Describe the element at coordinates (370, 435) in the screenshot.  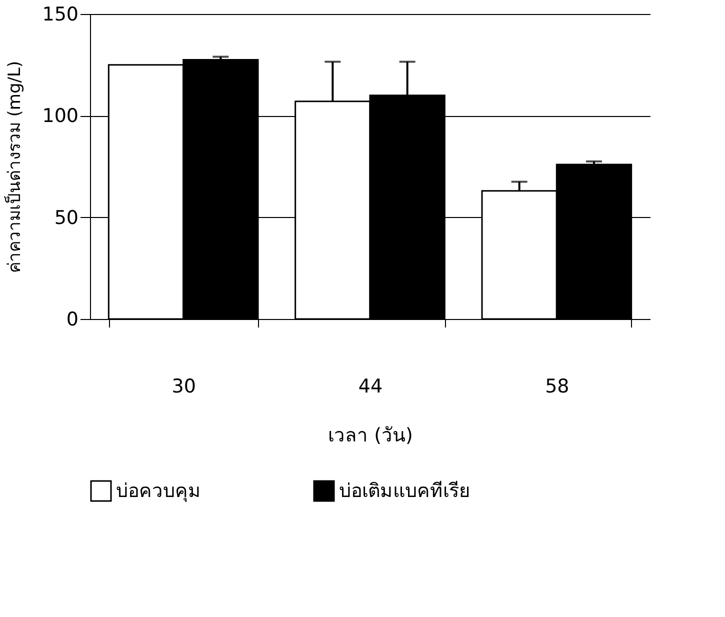
I see `x-axis-title: เวลา (วัน)` at that location.